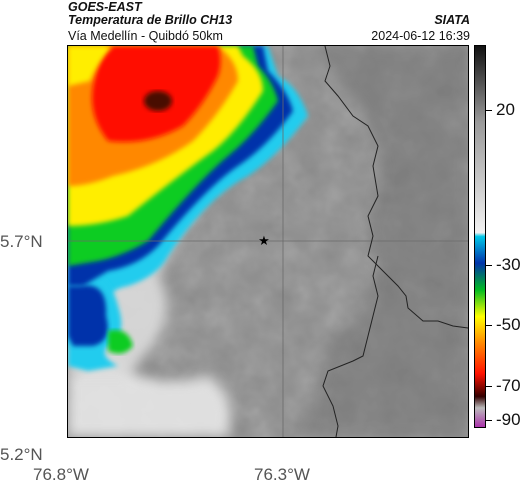 The height and width of the screenshot is (491, 526). What do you see at coordinates (21, 454) in the screenshot?
I see `lat-label-5-2: 5.2°N` at bounding box center [21, 454].